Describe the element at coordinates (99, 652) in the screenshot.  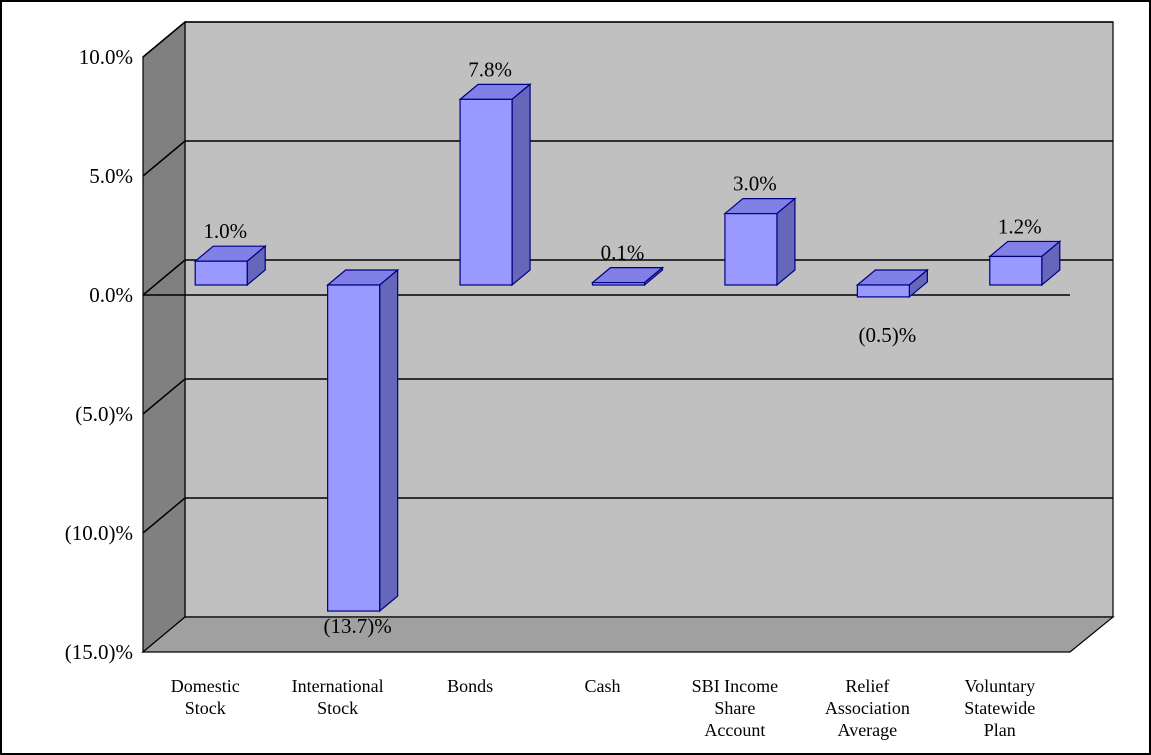
I see `y-tick-label: (15.0)%` at that location.